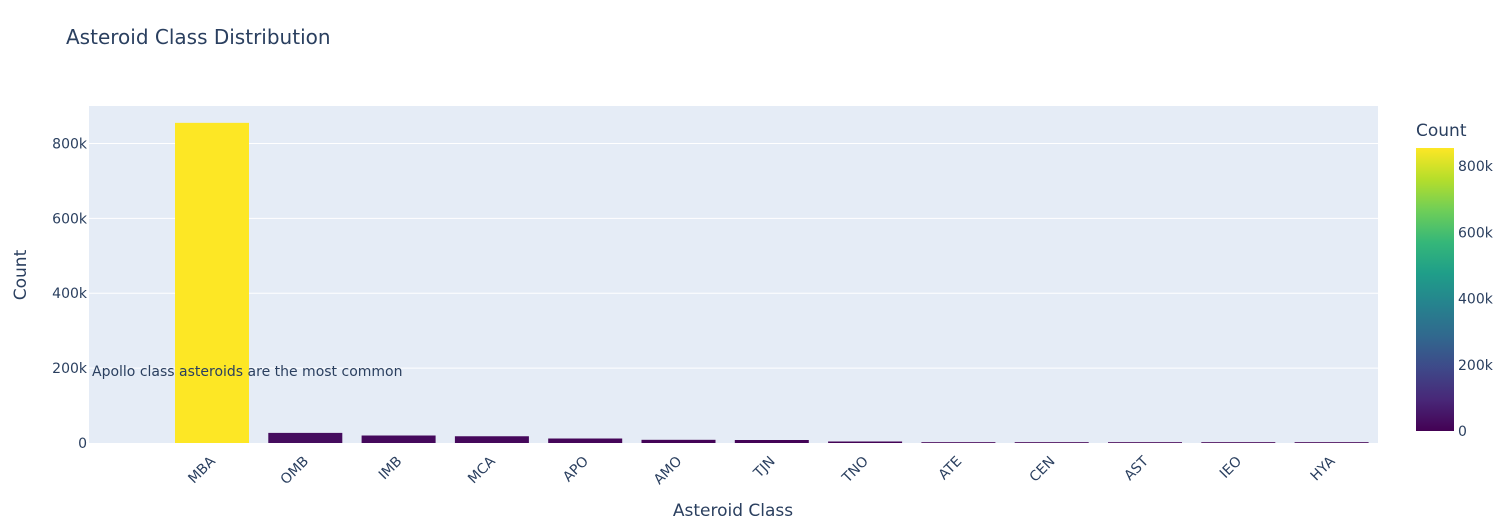 The height and width of the screenshot is (532, 1511). Describe the element at coordinates (668, 471) in the screenshot. I see `x-tick-label: AMO` at that location.